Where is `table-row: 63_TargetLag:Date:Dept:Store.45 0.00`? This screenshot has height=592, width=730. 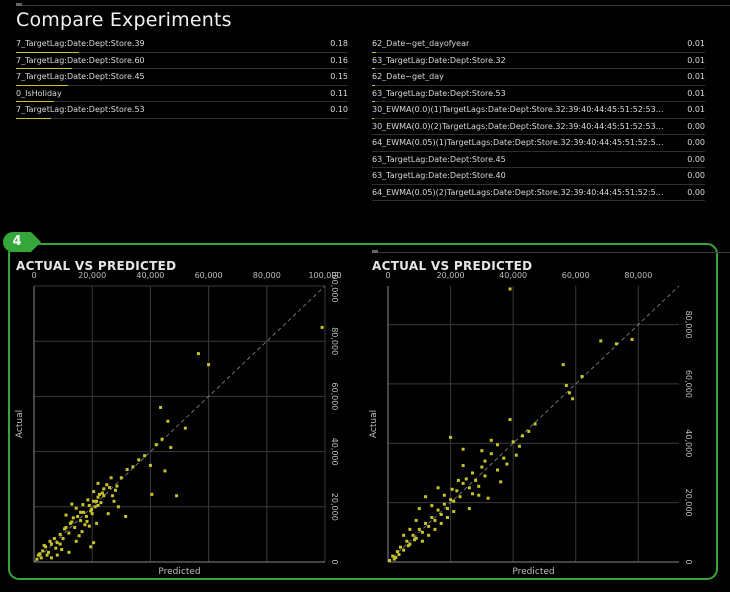
table-row: 63_TargetLag:Date:Dept:Store.45 0.00 is located at coordinates (538, 160).